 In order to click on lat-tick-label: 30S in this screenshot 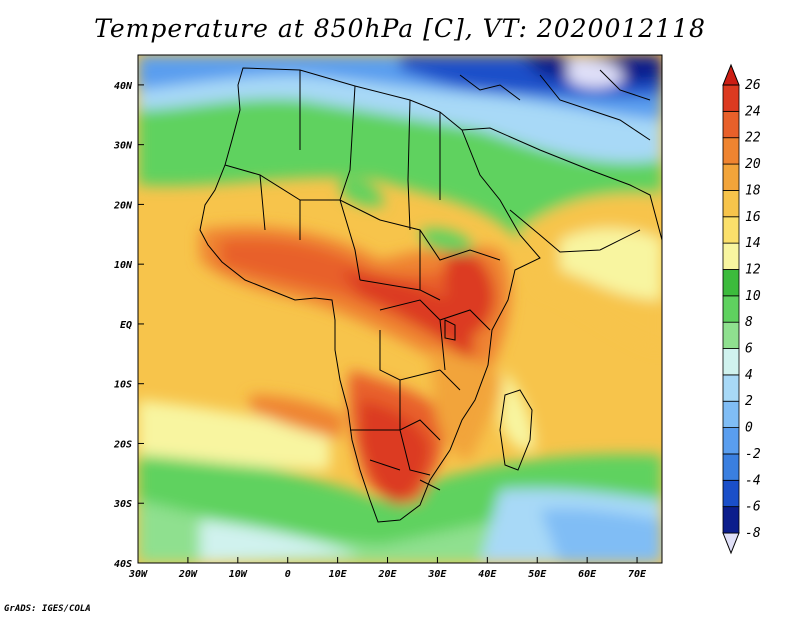, I will do `click(122, 504)`.